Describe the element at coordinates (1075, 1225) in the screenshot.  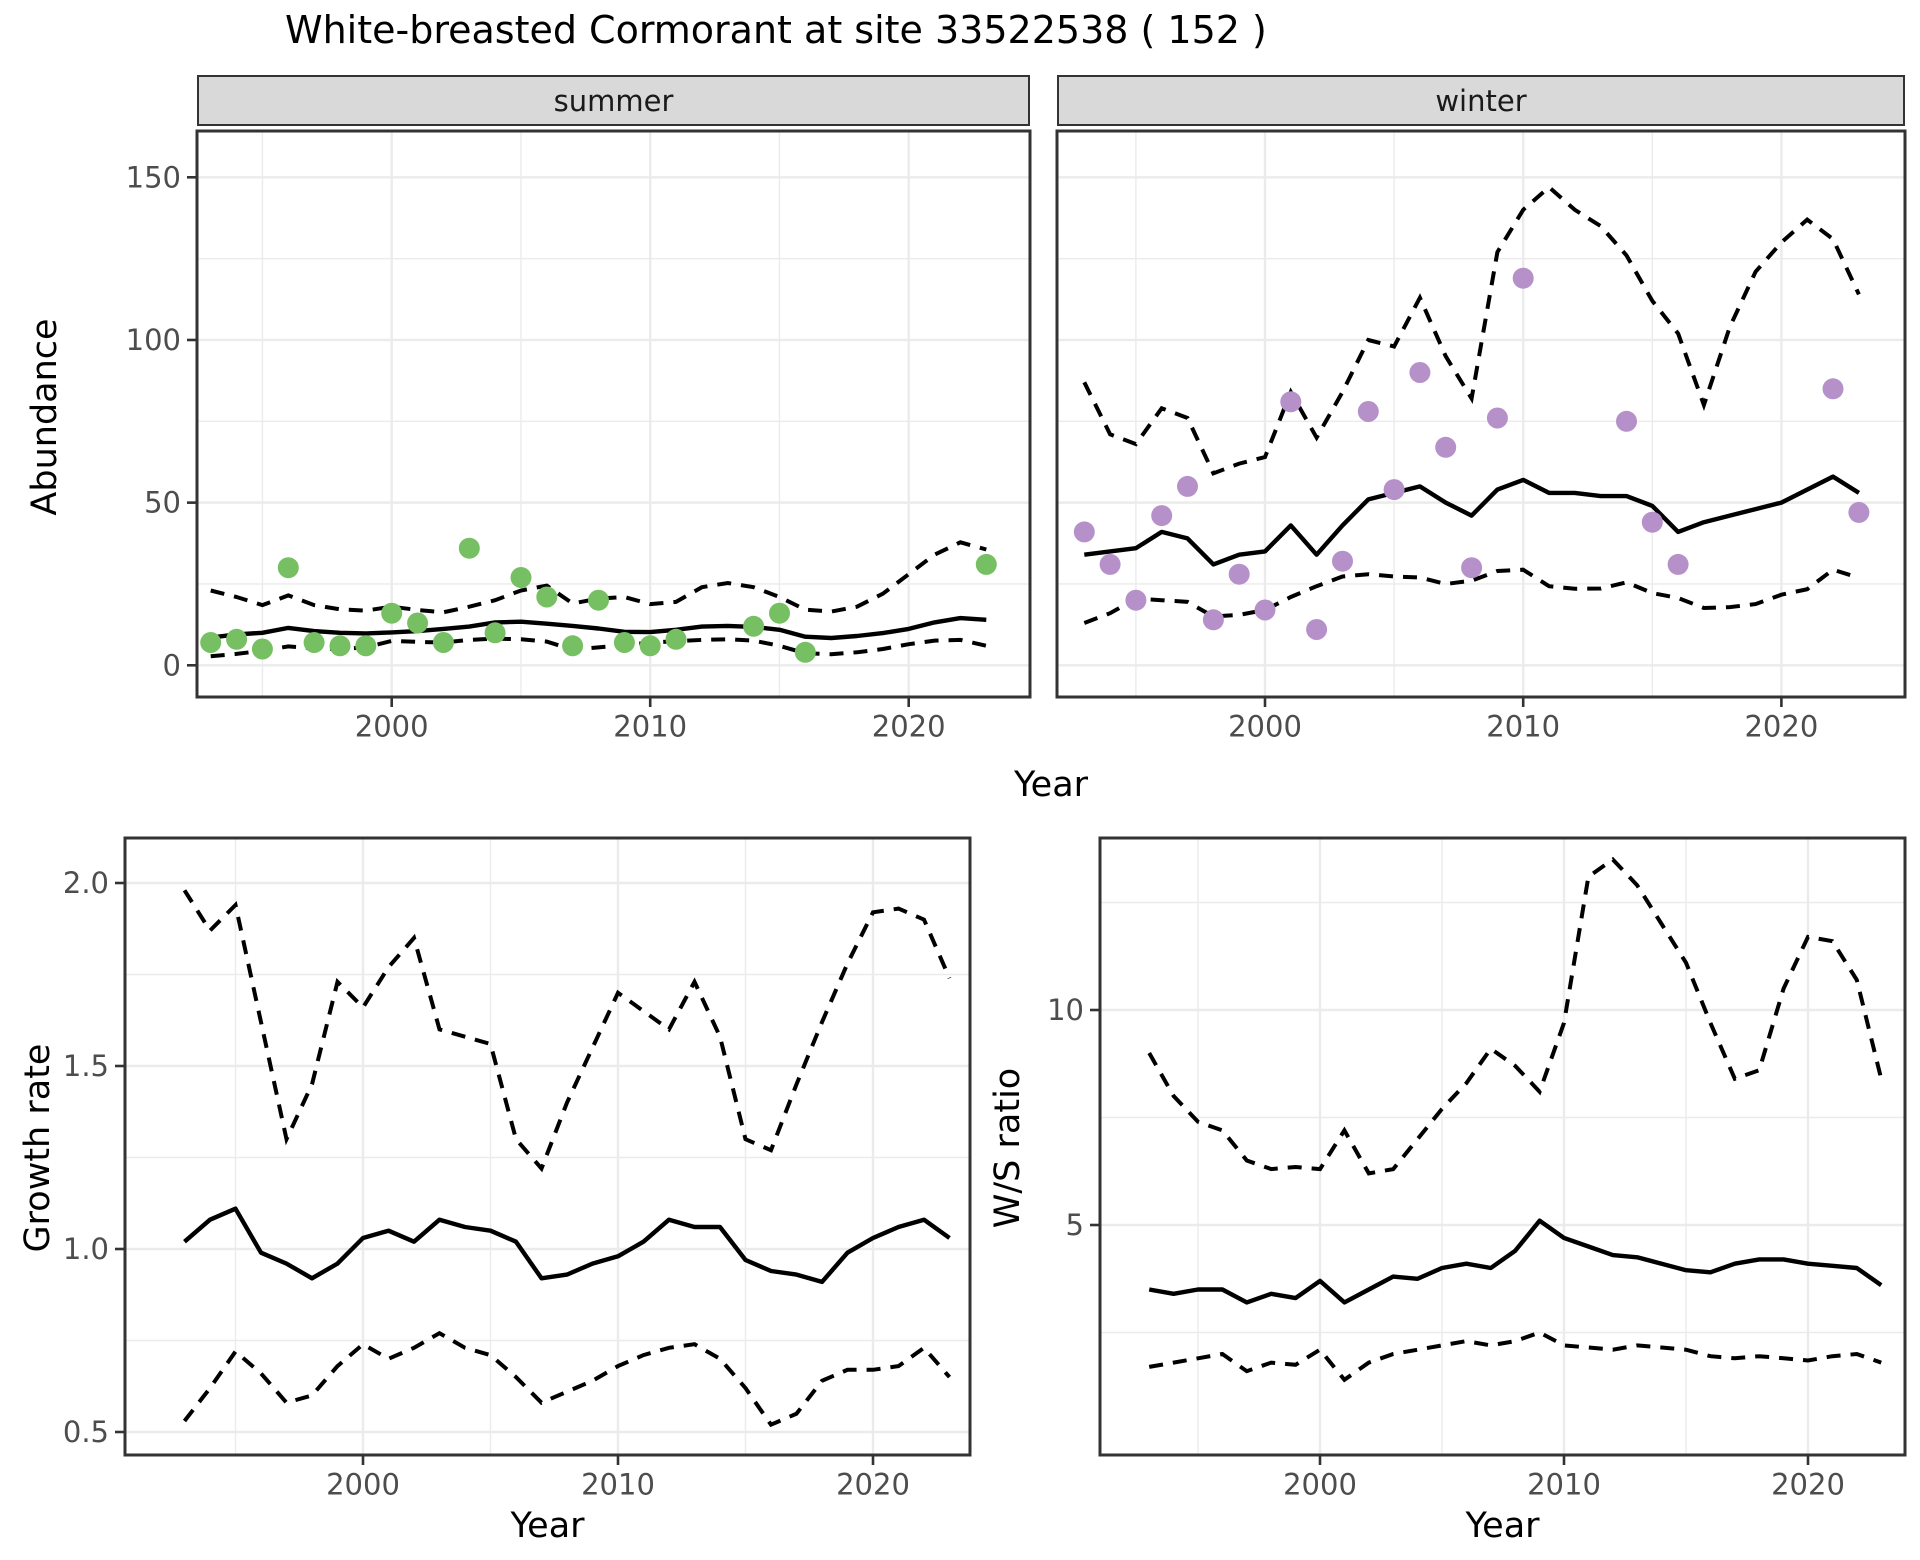
I see `y-tick-label: 5` at that location.